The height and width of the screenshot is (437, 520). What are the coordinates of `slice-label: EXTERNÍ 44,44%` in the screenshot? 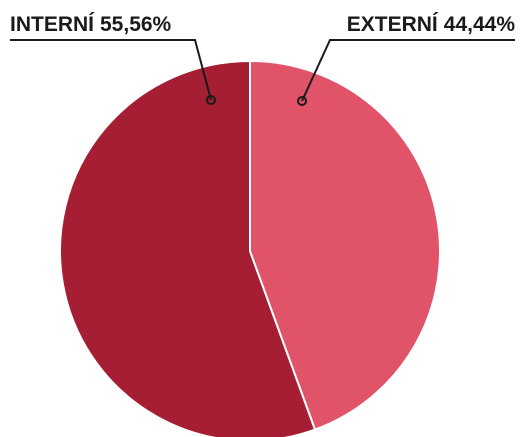 It's located at (431, 24).